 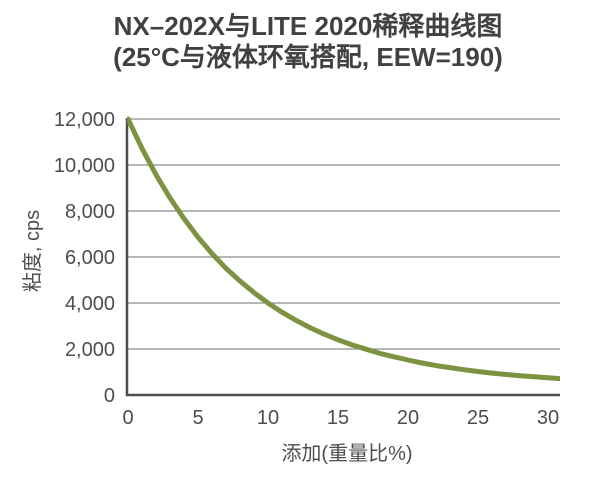 What do you see at coordinates (90, 304) in the screenshot?
I see `y-tick-label: 4,000` at bounding box center [90, 304].